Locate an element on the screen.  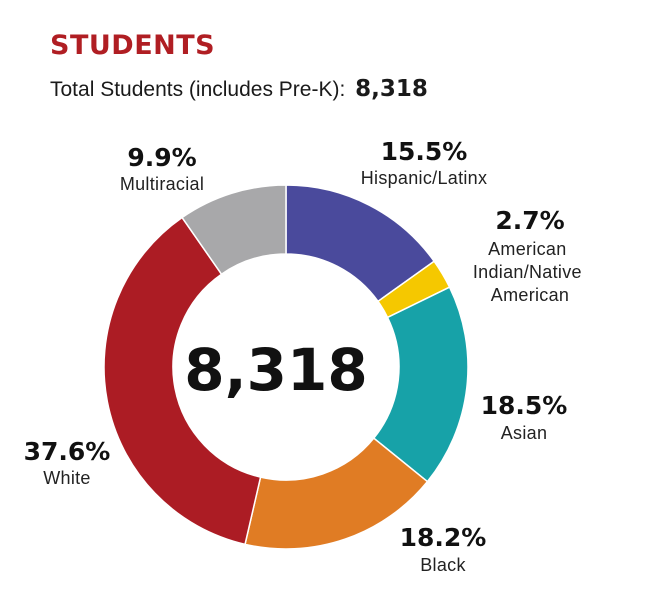
name-label-white: White is located at coordinates (67, 478).